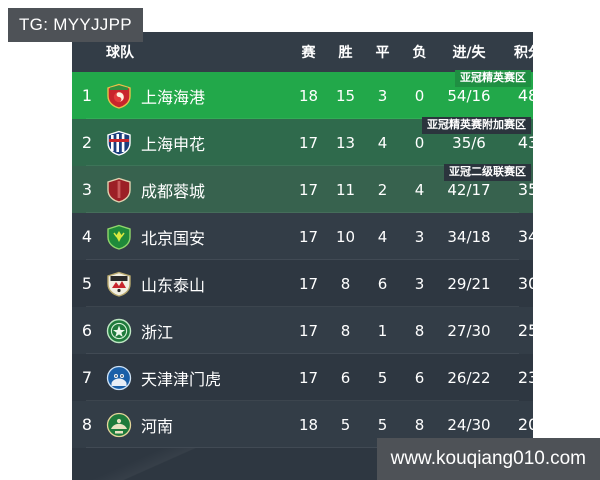 Image resolution: width=600 pixels, height=480 pixels. I want to click on header-goals: 进/失, so click(469, 53).